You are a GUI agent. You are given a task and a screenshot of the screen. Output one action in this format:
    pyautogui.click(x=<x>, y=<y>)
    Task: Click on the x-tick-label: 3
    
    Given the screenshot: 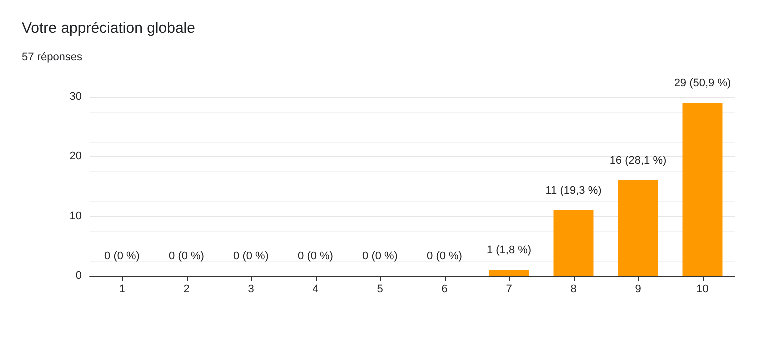 What is the action you would take?
    pyautogui.click(x=251, y=290)
    